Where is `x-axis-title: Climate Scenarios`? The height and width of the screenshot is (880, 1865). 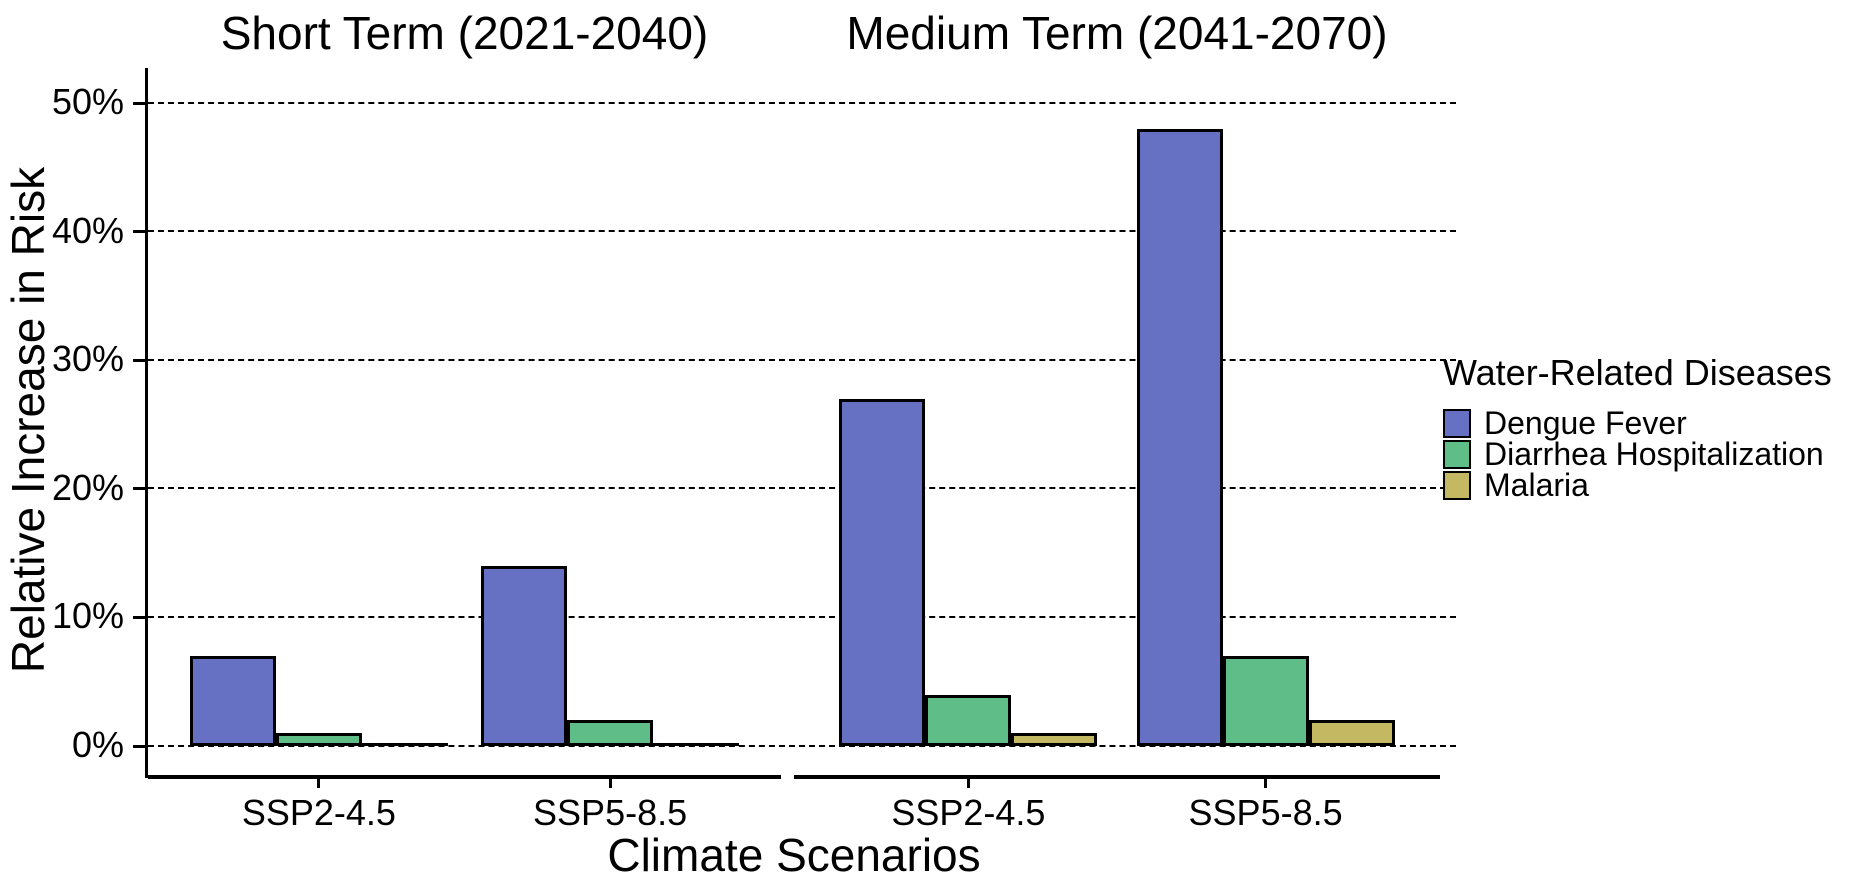
x-axis-title: Climate Scenarios is located at coordinates (794, 854).